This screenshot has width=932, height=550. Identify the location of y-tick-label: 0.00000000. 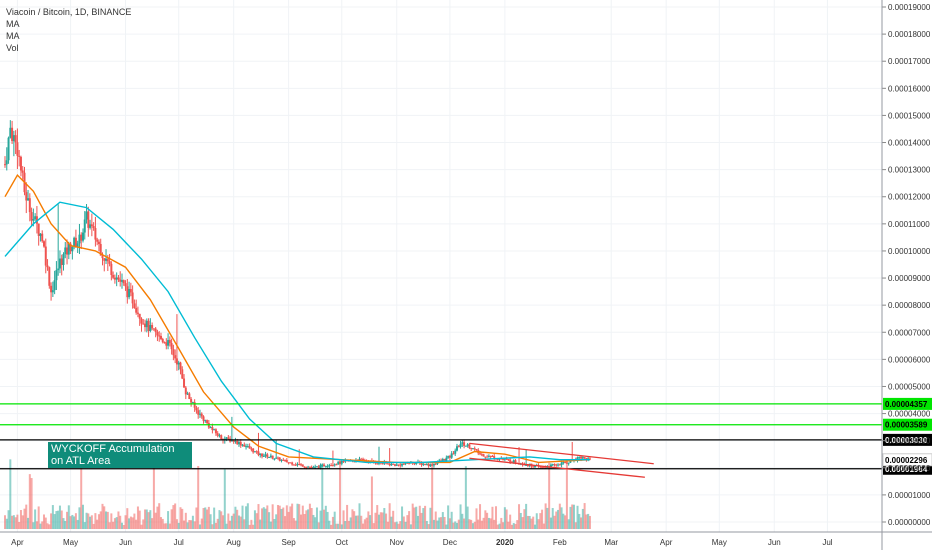
(909, 522).